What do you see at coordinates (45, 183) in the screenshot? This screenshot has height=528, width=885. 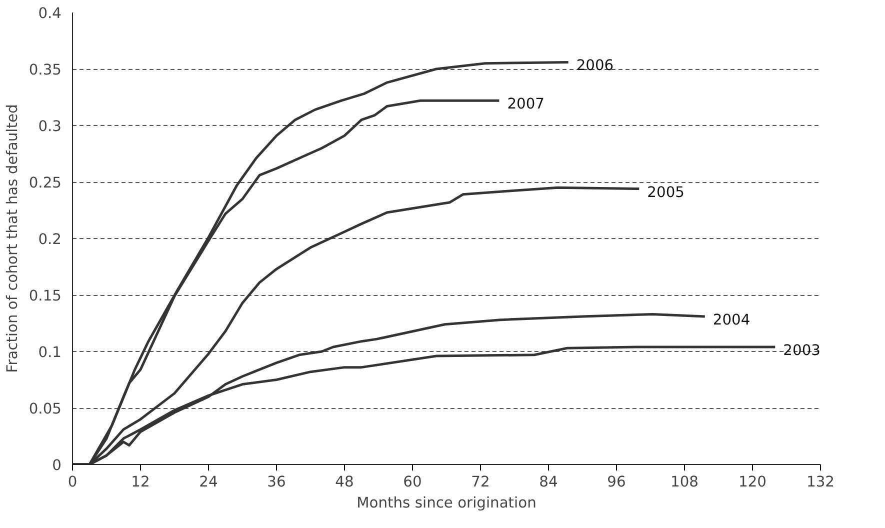 I see `y-tick-label: 0.25` at bounding box center [45, 183].